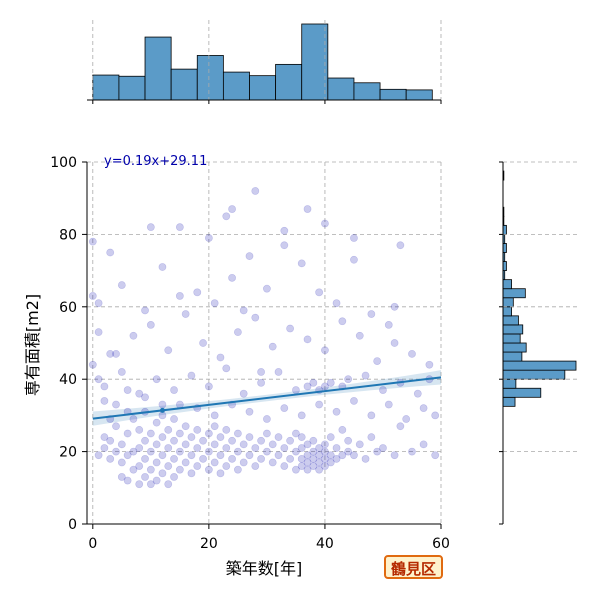 This screenshot has height=600, width=600. What do you see at coordinates (264, 568) in the screenshot?
I see `x-axis-title: 築年数[年]` at bounding box center [264, 568].